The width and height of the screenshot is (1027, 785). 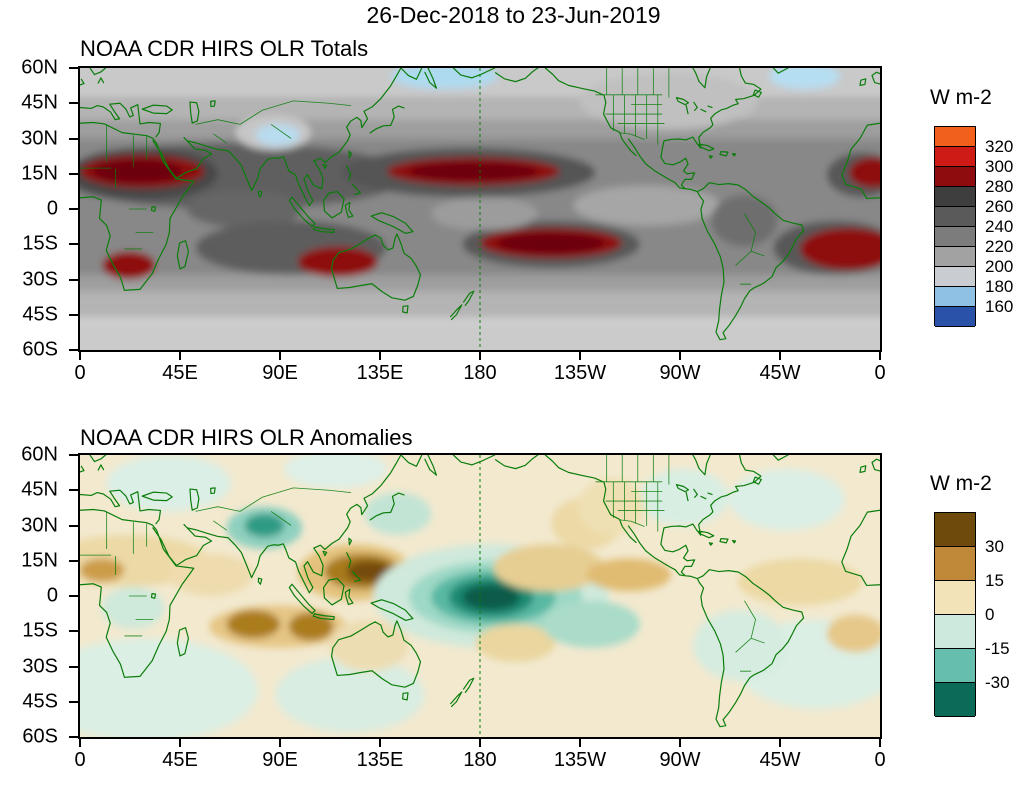 I want to click on lat-tick-label: 60N, so click(x=39, y=67).